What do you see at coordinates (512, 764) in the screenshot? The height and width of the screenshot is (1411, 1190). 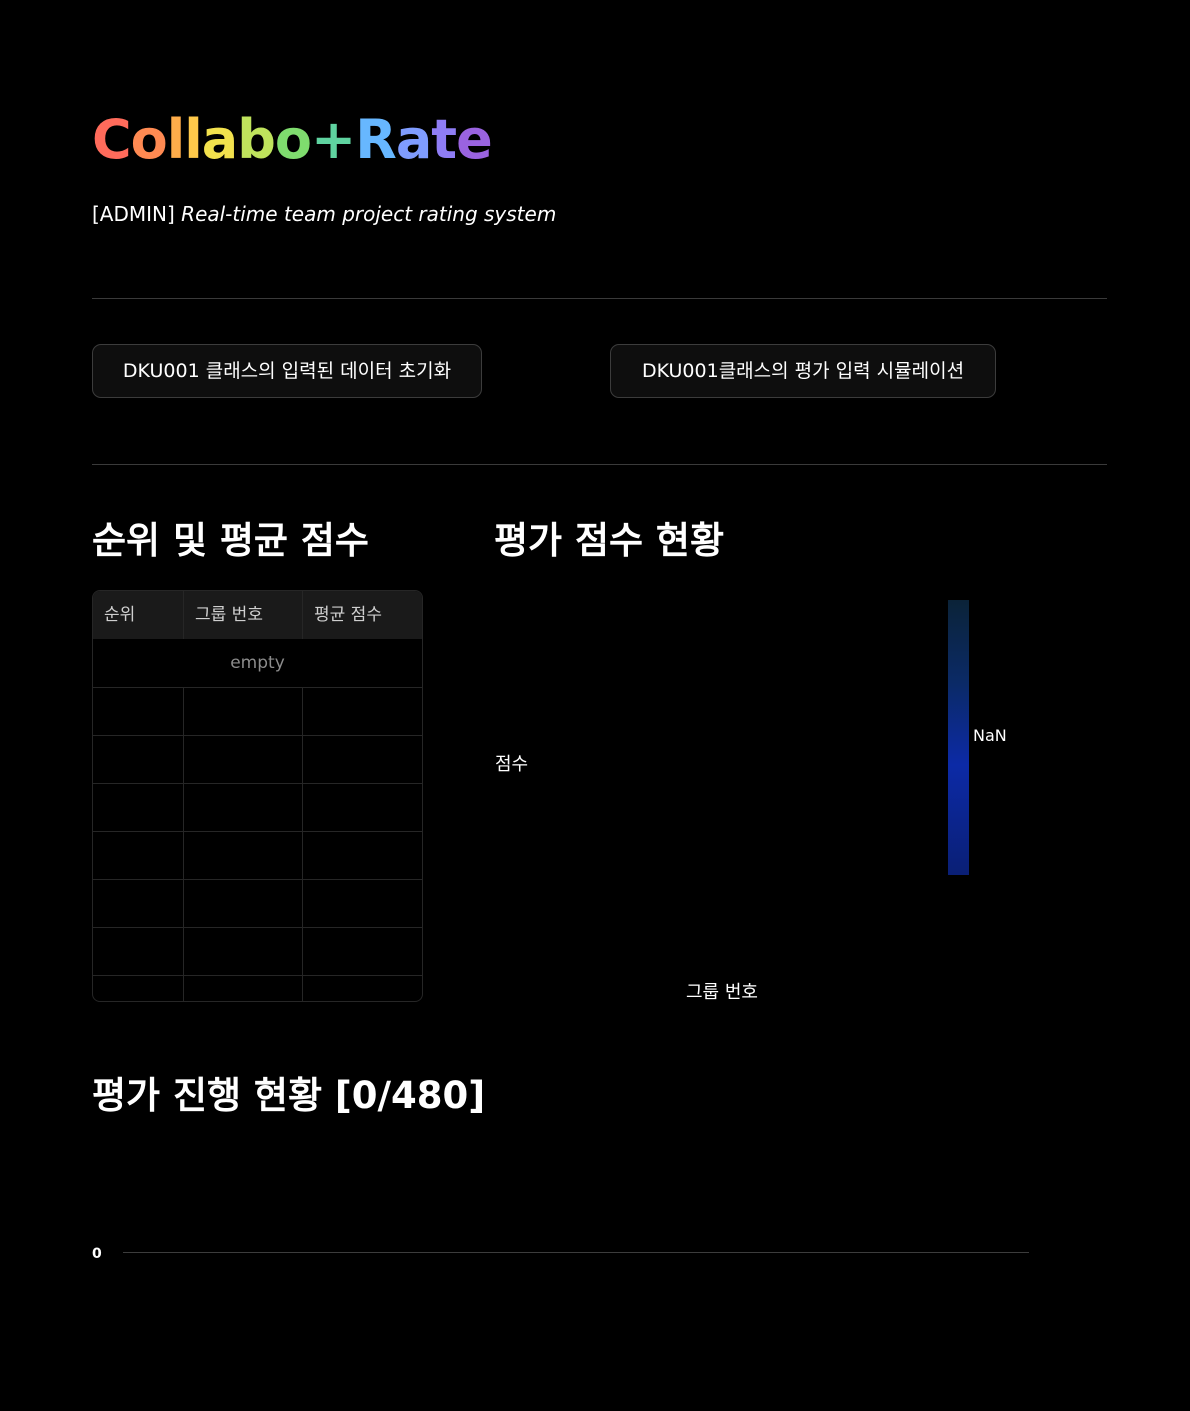 I see `y-axis-label: 점수` at bounding box center [512, 764].